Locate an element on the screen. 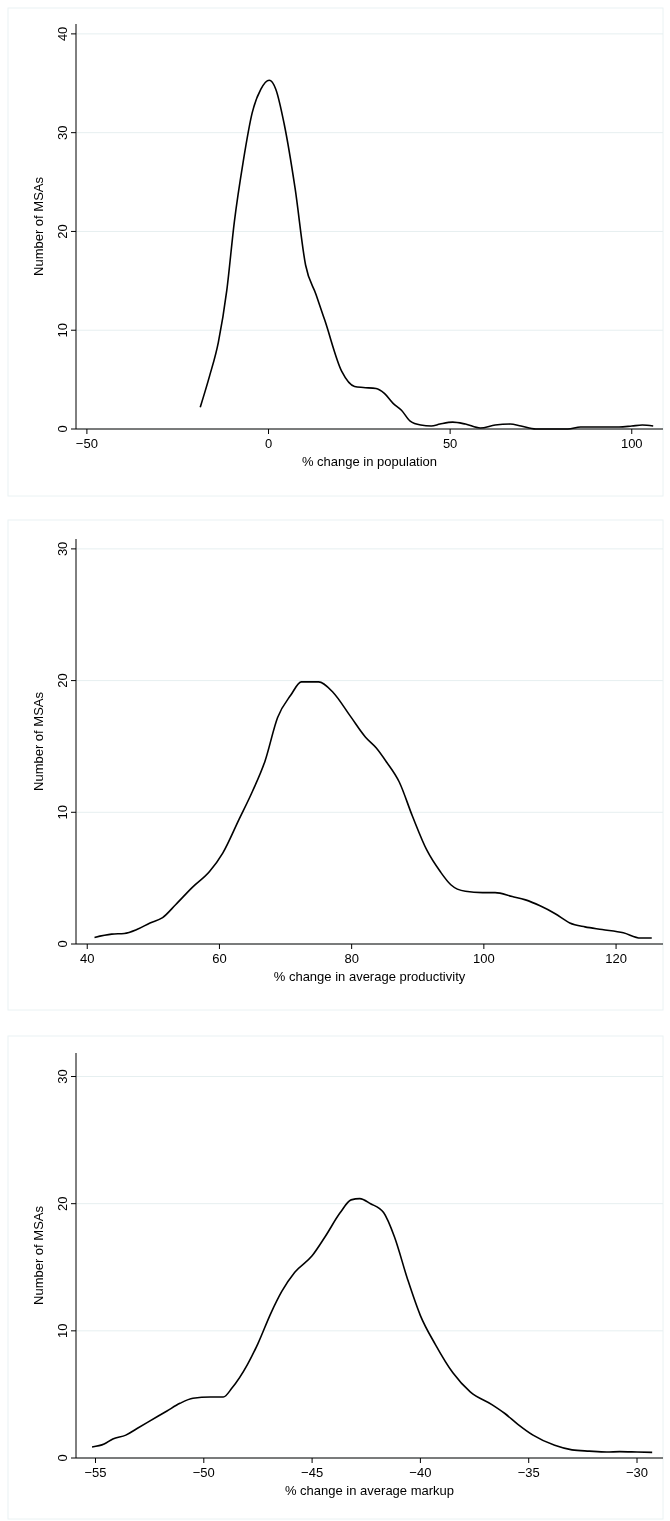 This screenshot has height=1521, width=670. x-tick-label: −40 is located at coordinates (420, 1472).